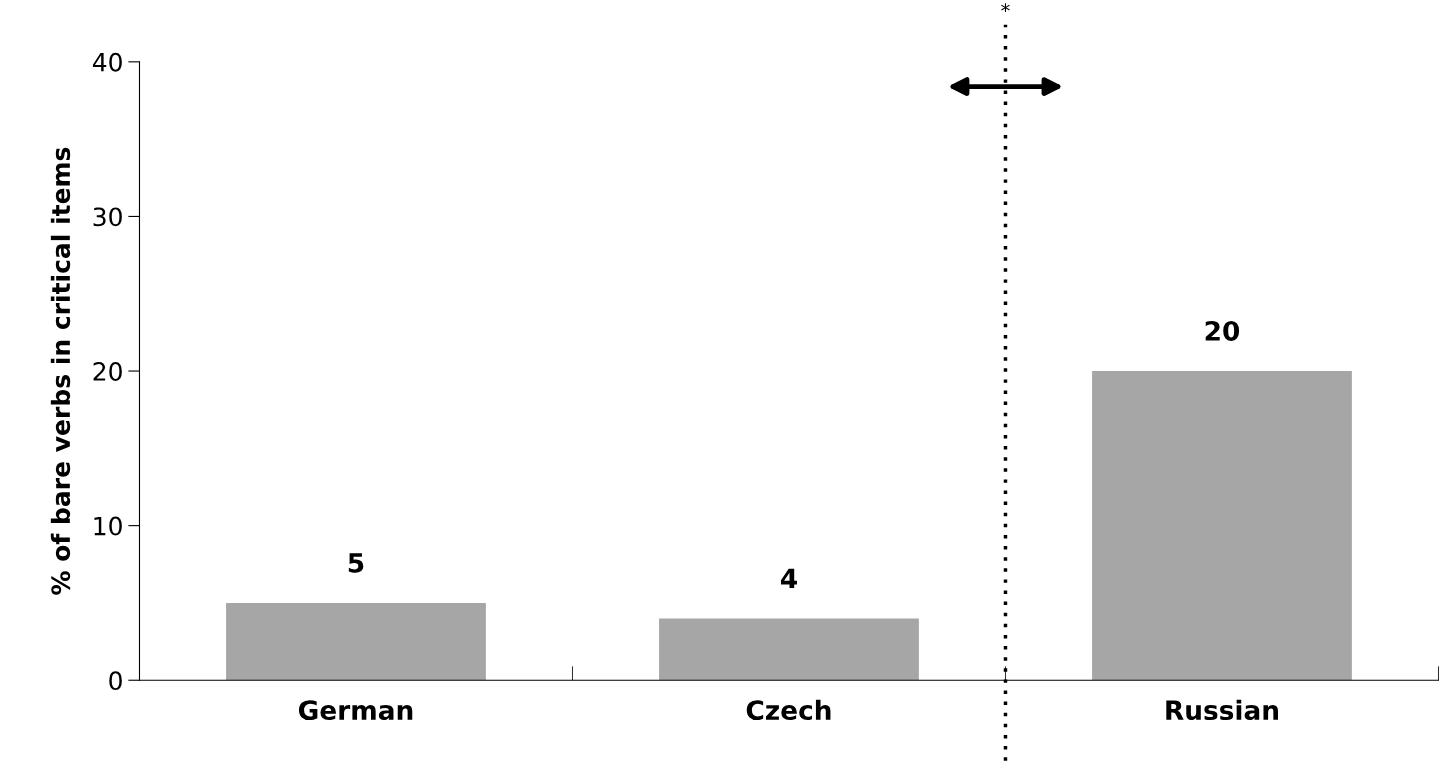 The width and height of the screenshot is (1453, 773). What do you see at coordinates (788, 710) in the screenshot?
I see `x-tick-label: Czech` at bounding box center [788, 710].